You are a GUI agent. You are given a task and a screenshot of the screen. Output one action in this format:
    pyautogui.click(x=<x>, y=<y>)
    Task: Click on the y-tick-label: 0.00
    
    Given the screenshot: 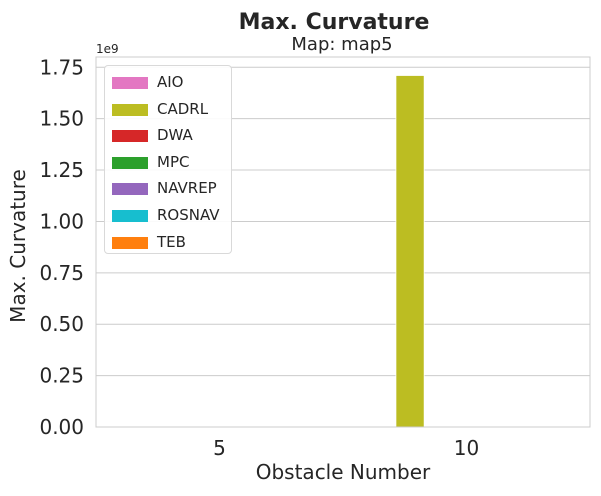 What is the action you would take?
    pyautogui.click(x=61, y=427)
    